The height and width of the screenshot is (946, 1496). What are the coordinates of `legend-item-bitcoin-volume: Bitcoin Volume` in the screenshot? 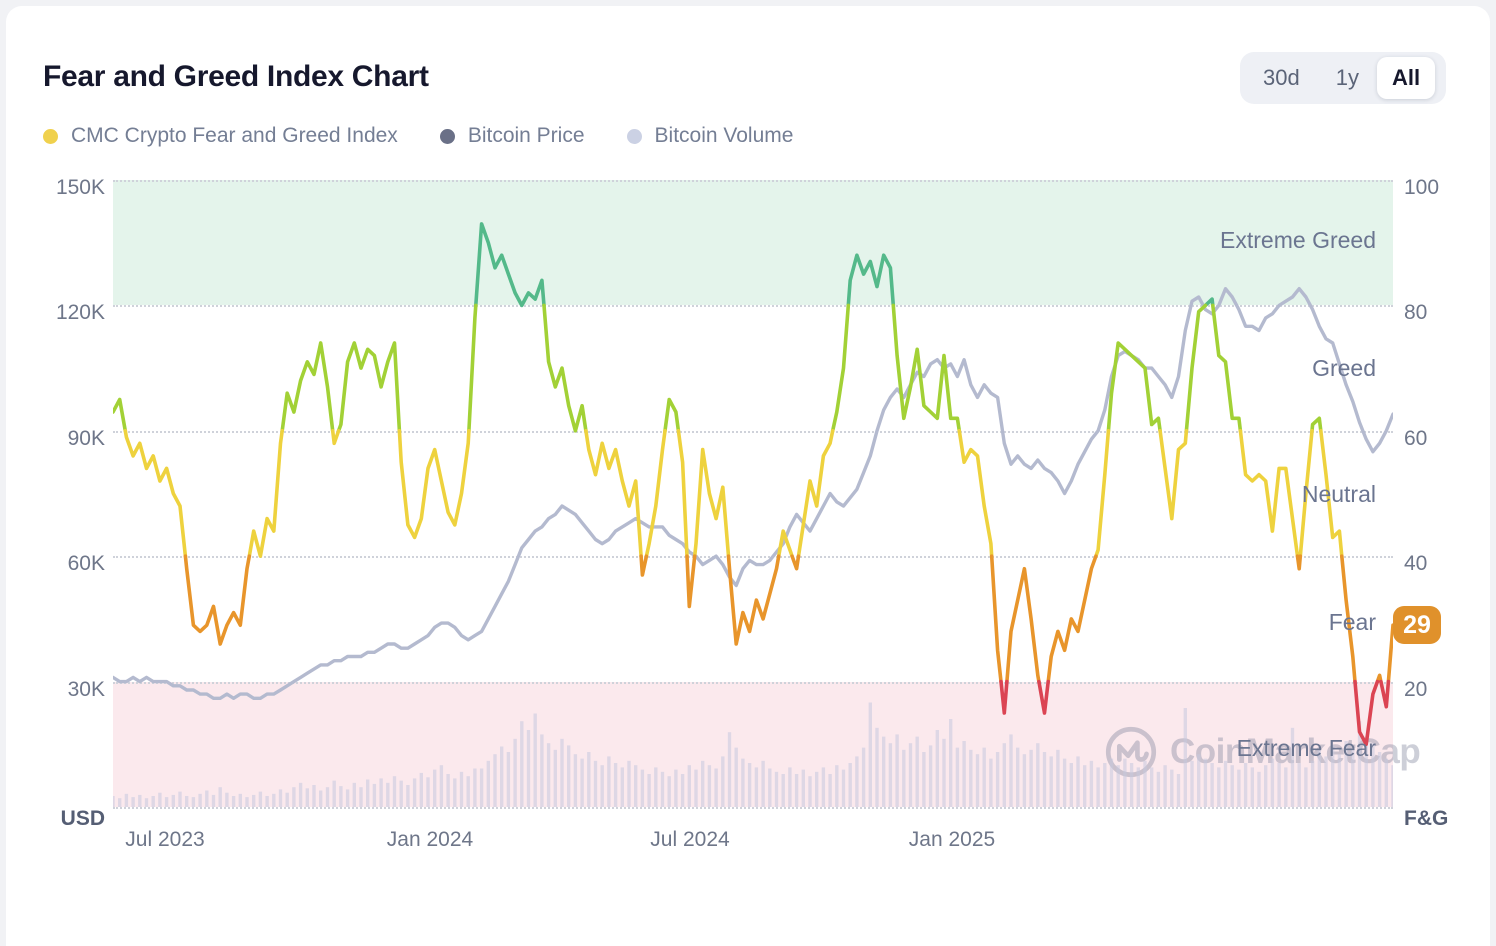 It's located at (710, 136).